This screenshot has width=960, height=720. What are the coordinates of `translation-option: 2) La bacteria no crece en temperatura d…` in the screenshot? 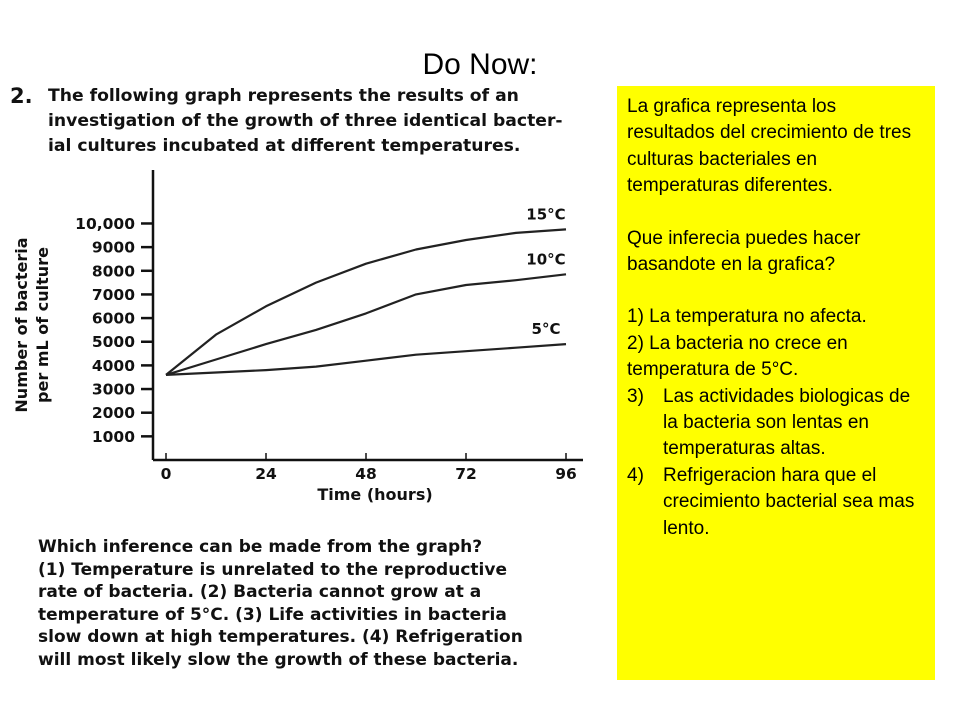 It's located at (737, 356).